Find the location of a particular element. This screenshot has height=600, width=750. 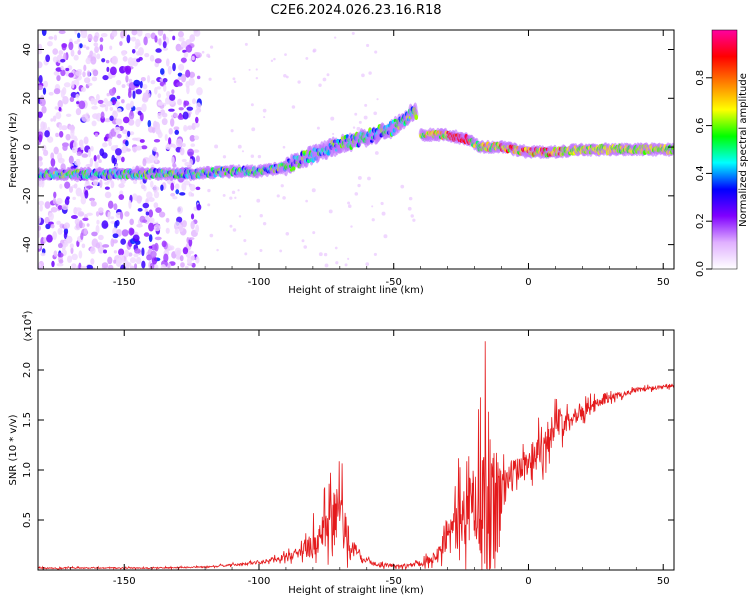

snr-y-tick-label: 1.5 is located at coordinates (27, 420).